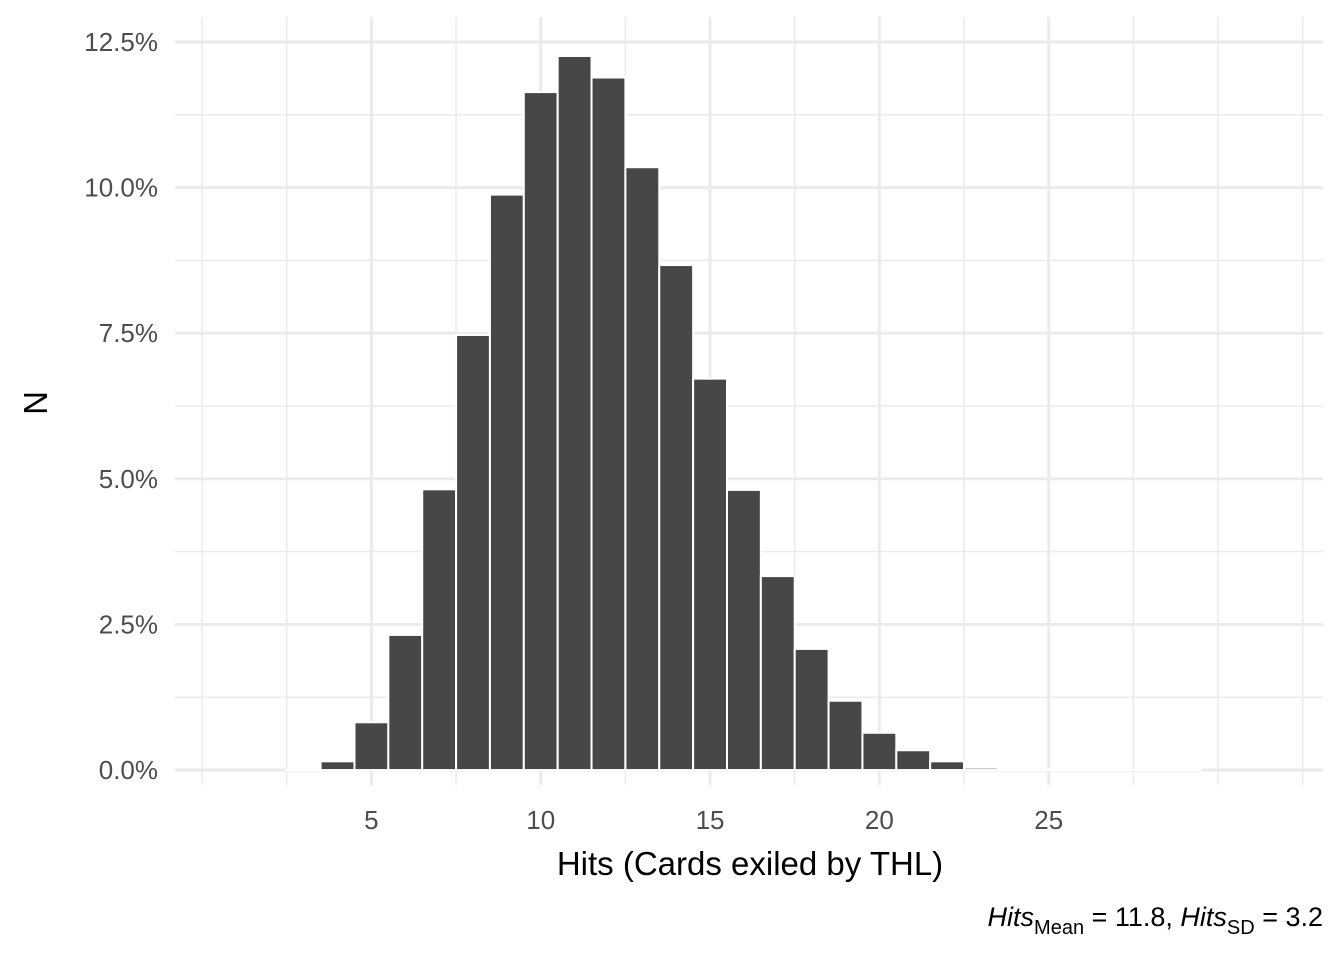 The height and width of the screenshot is (960, 1344). Describe the element at coordinates (1289, 917) in the screenshot. I see `caption-sd-value: = 3.2` at that location.